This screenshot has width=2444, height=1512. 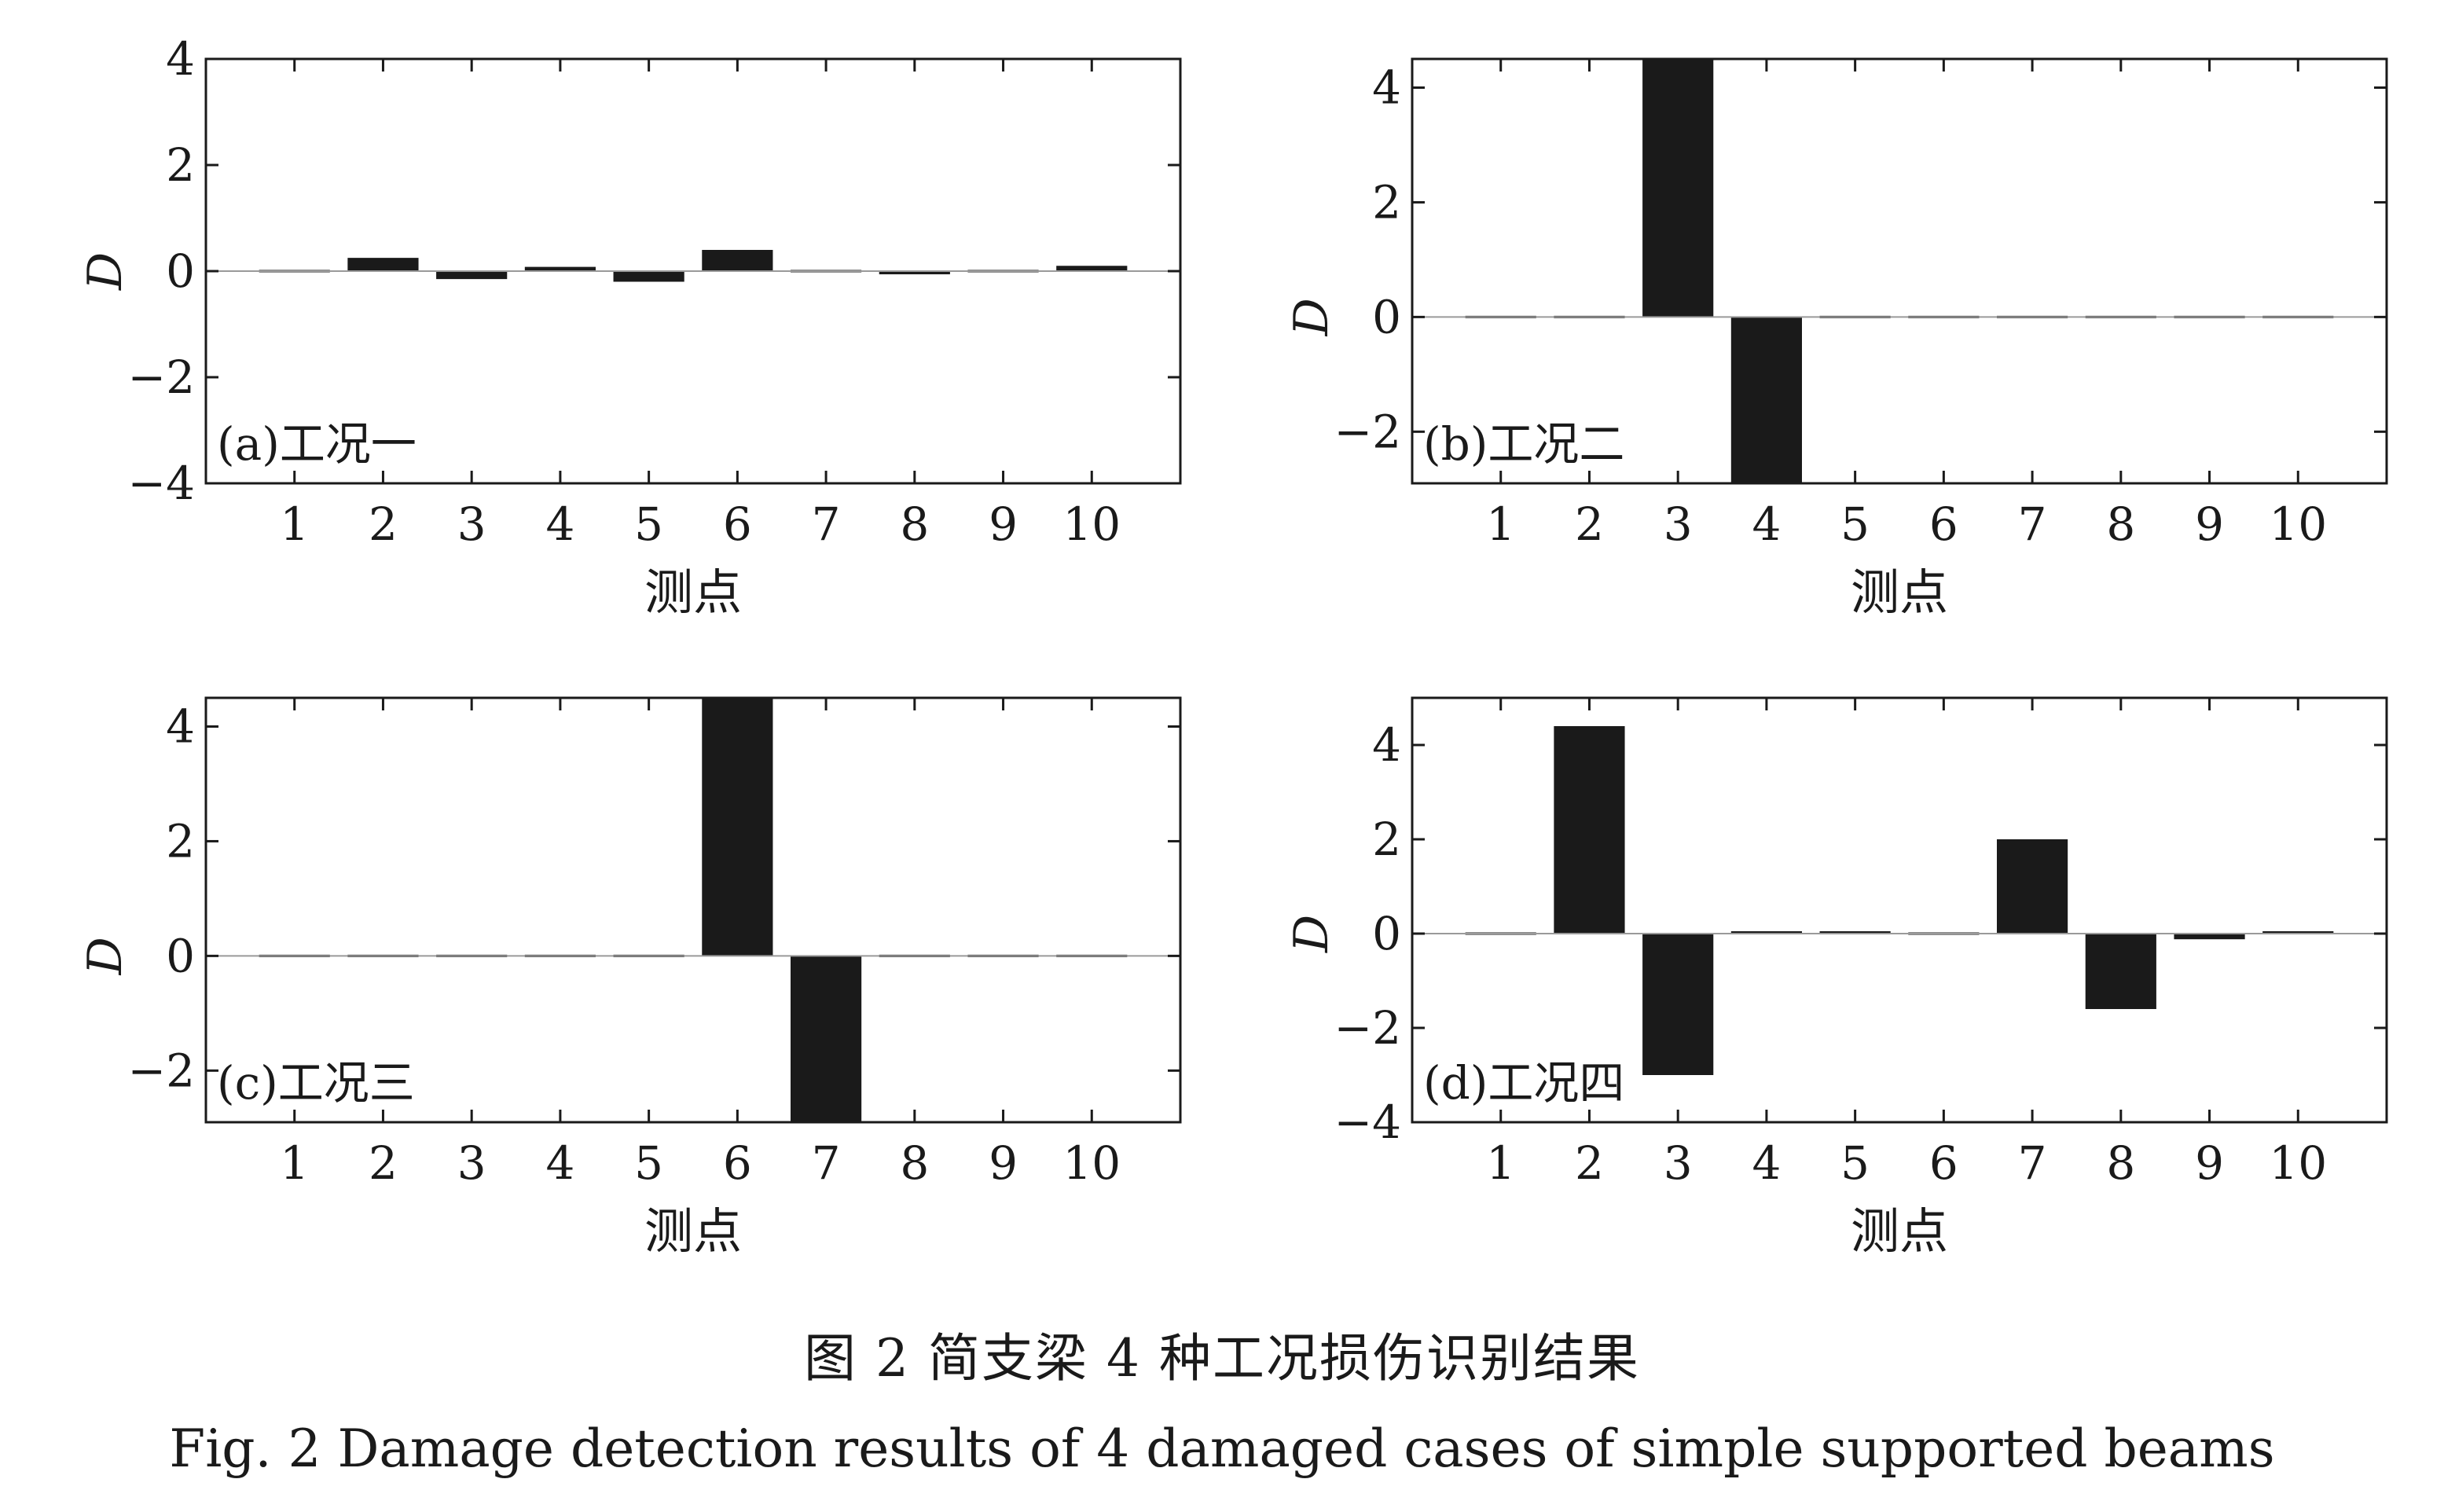 What do you see at coordinates (1524, 1083) in the screenshot?
I see `panel-label: (d)工况四` at bounding box center [1524, 1083].